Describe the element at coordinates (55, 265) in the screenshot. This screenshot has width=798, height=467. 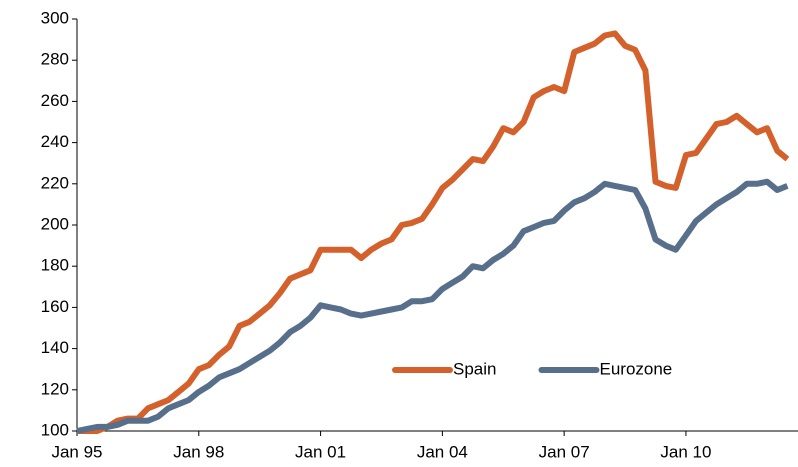
I see `y-tick-label: 180` at that location.